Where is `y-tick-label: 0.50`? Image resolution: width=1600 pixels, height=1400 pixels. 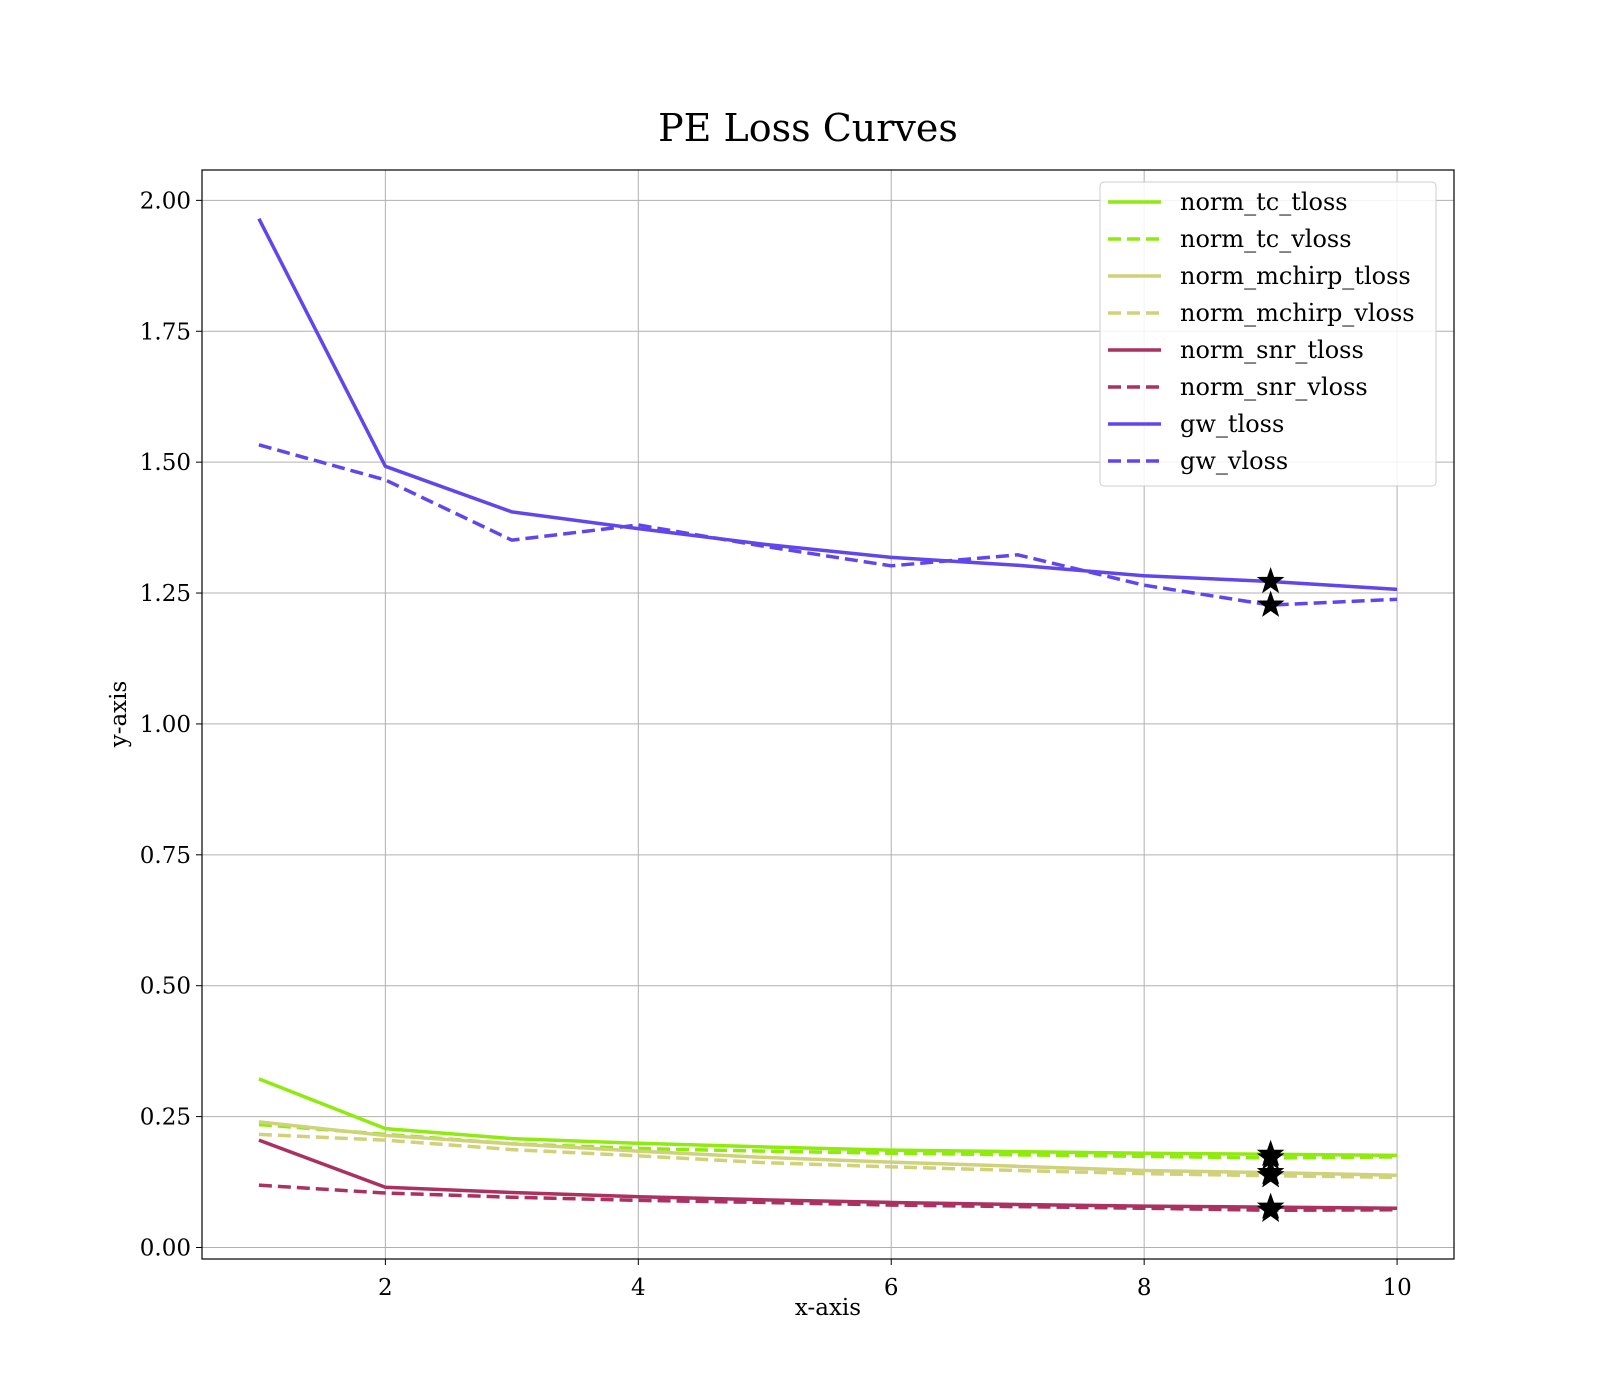 y-tick-label: 0.50 is located at coordinates (165, 987).